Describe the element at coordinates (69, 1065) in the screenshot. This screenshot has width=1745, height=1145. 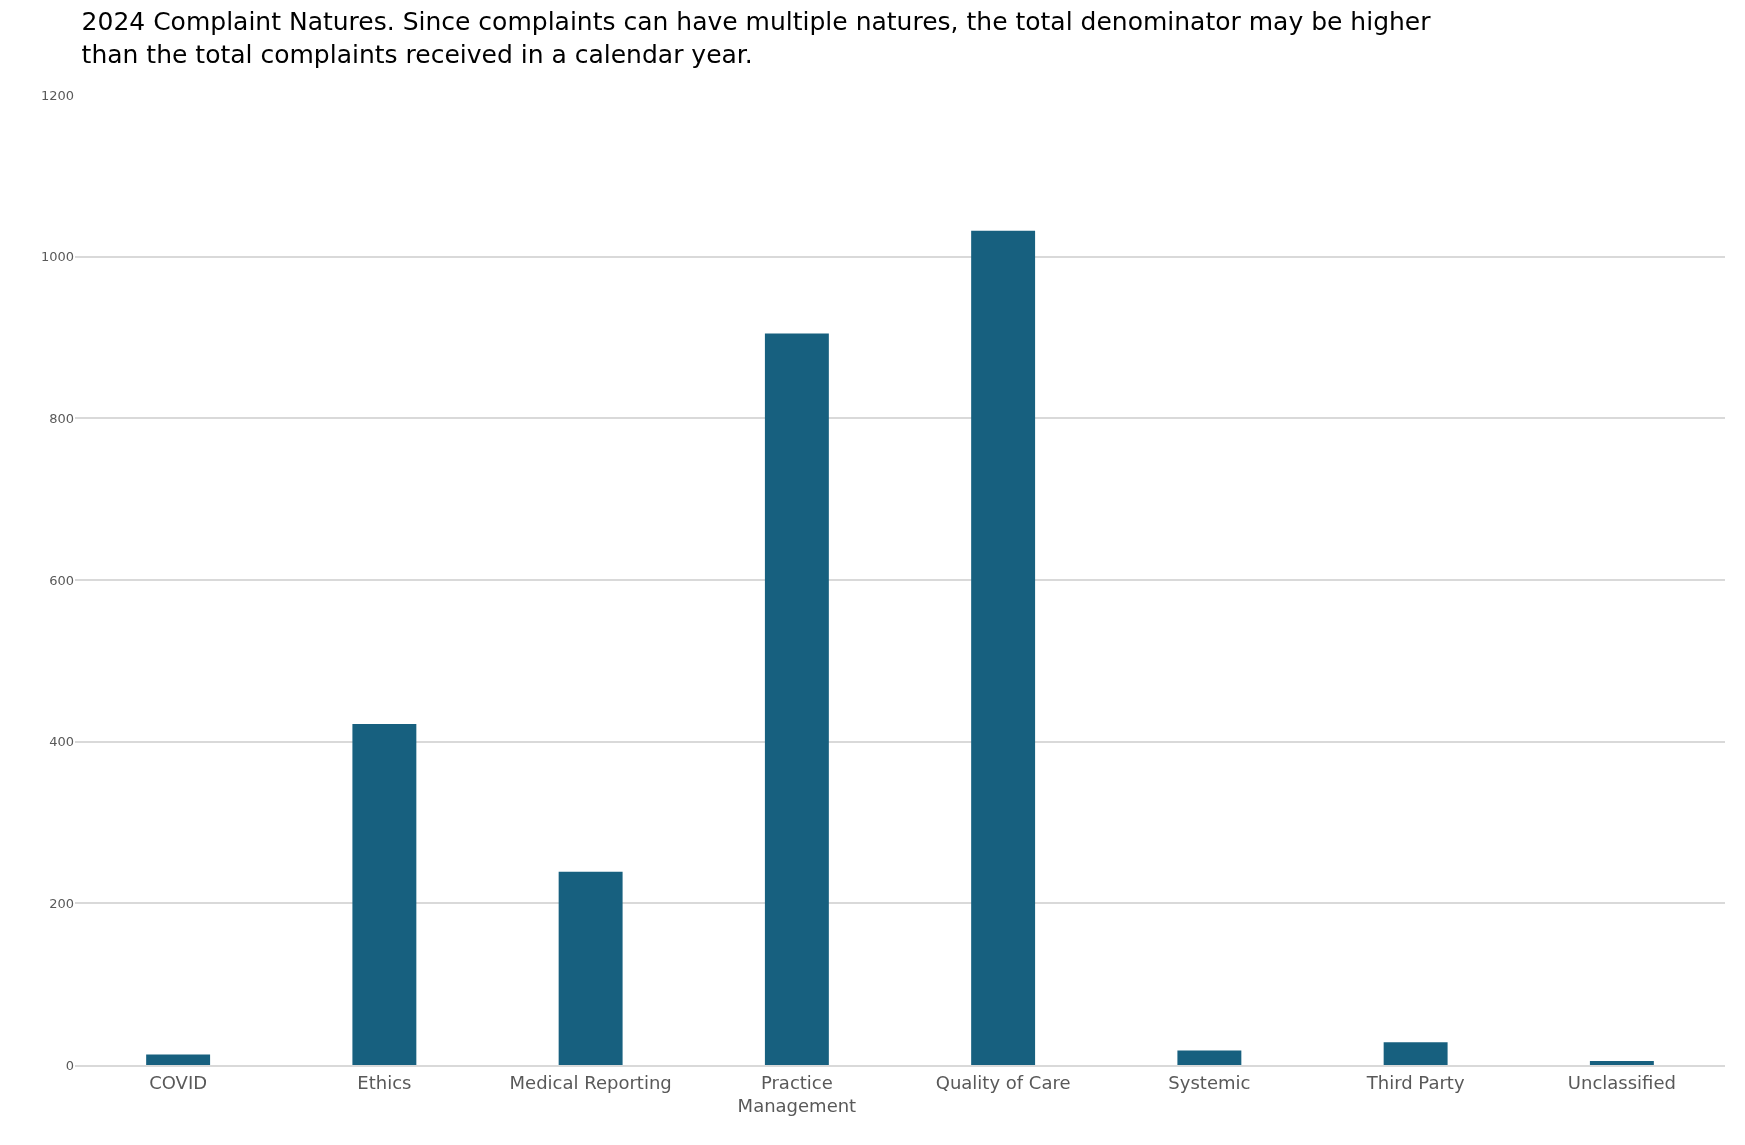
I see `y-tick-label: 0` at that location.